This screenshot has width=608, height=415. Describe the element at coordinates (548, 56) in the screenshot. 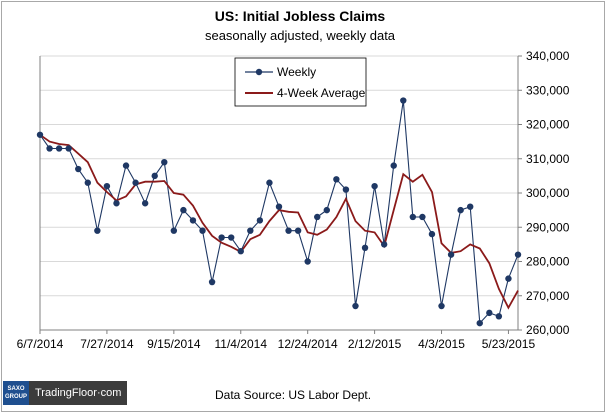

I see `y-tick-label: 340,000` at that location.